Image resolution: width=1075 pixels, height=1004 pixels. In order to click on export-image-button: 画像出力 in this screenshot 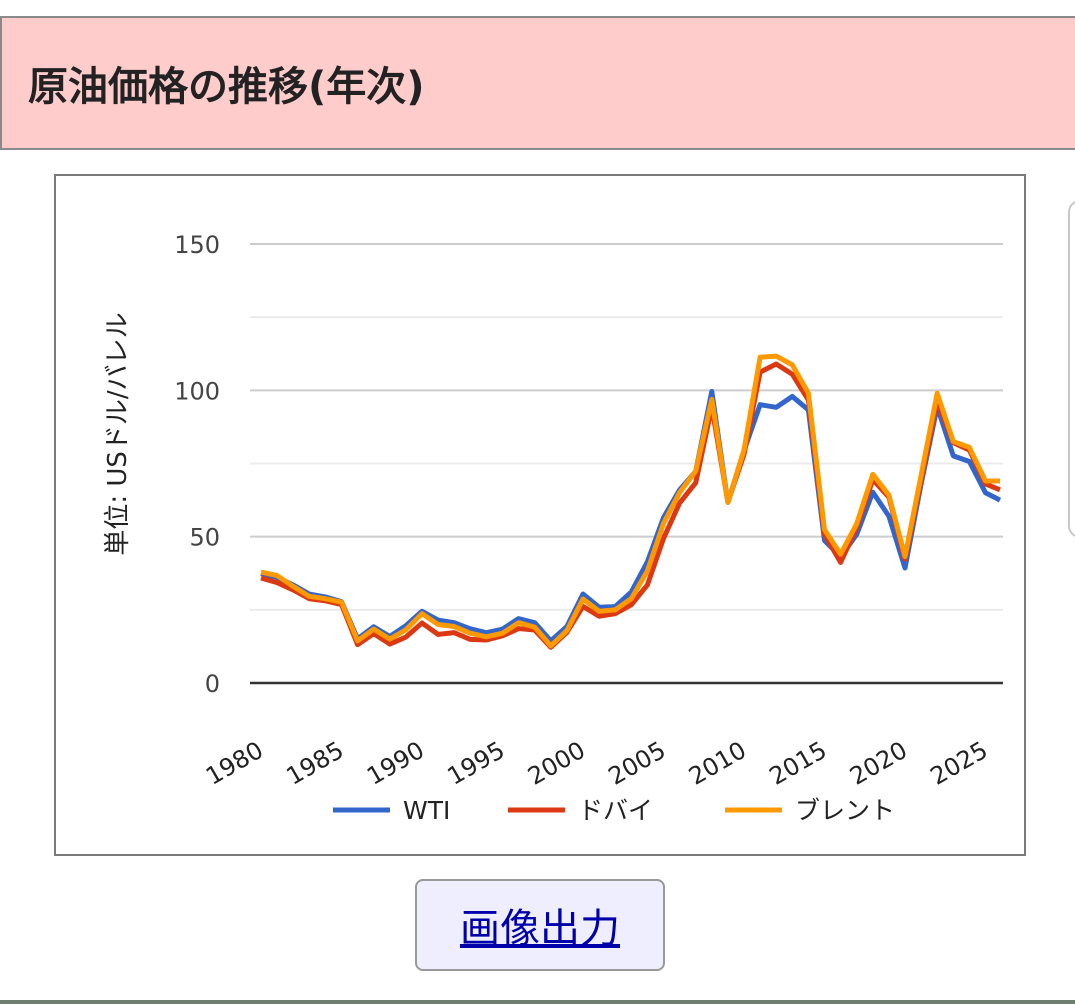, I will do `click(540, 925)`.